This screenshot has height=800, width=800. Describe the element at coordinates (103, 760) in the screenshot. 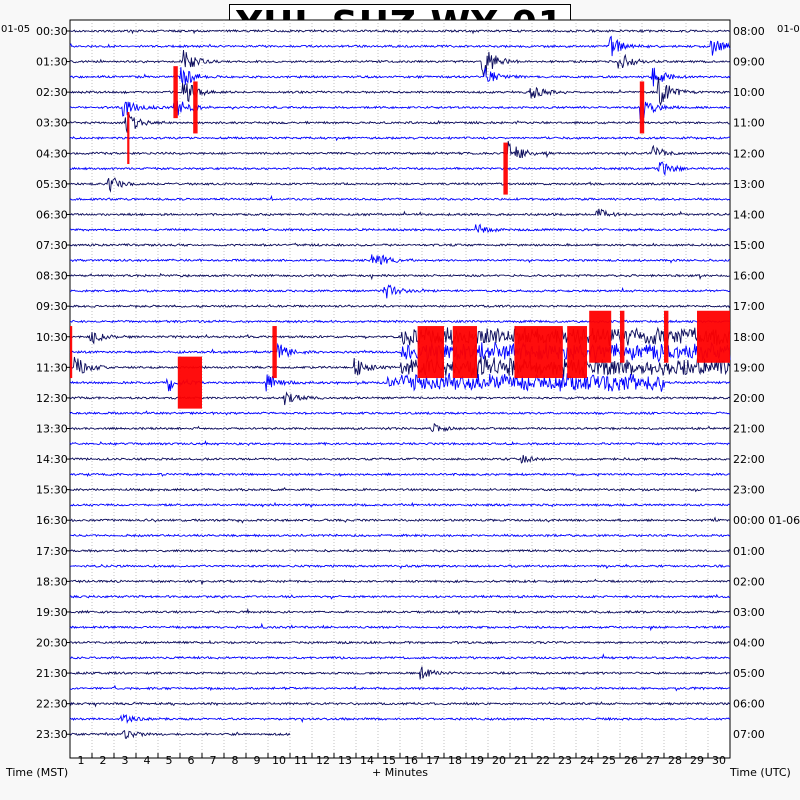

I see `x-tick-label: 2` at that location.